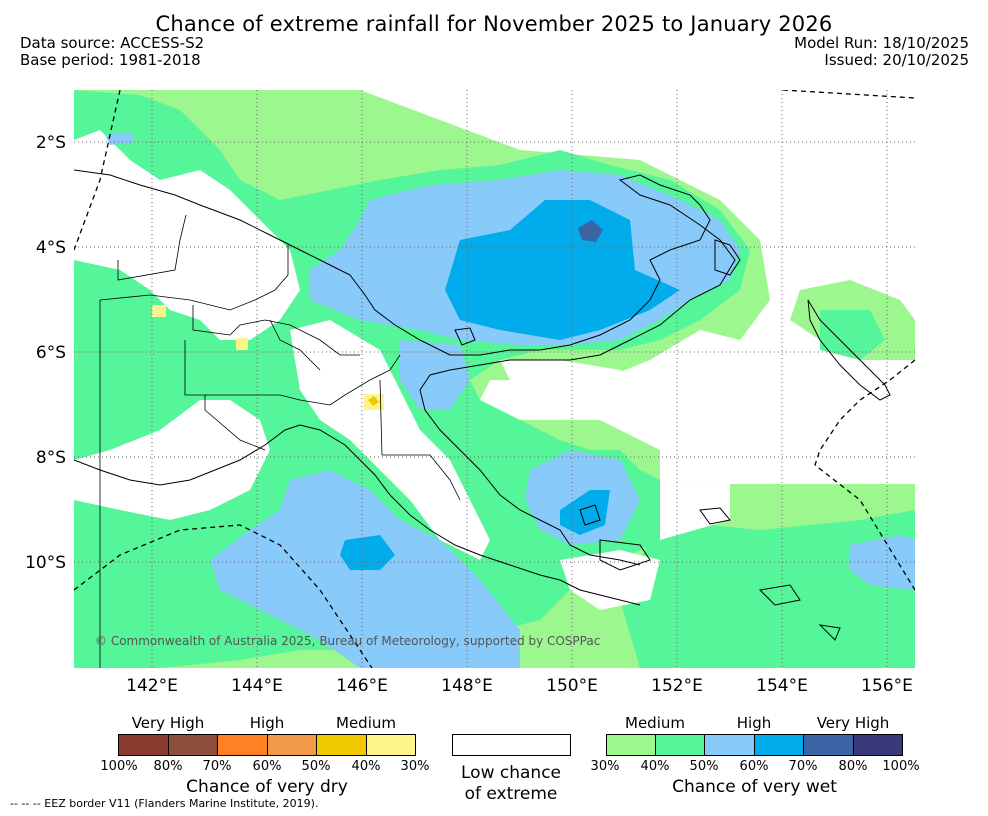 This screenshot has height=816, width=988. Describe the element at coordinates (267, 723) in the screenshot. I see `dry-level-high: High` at that location.